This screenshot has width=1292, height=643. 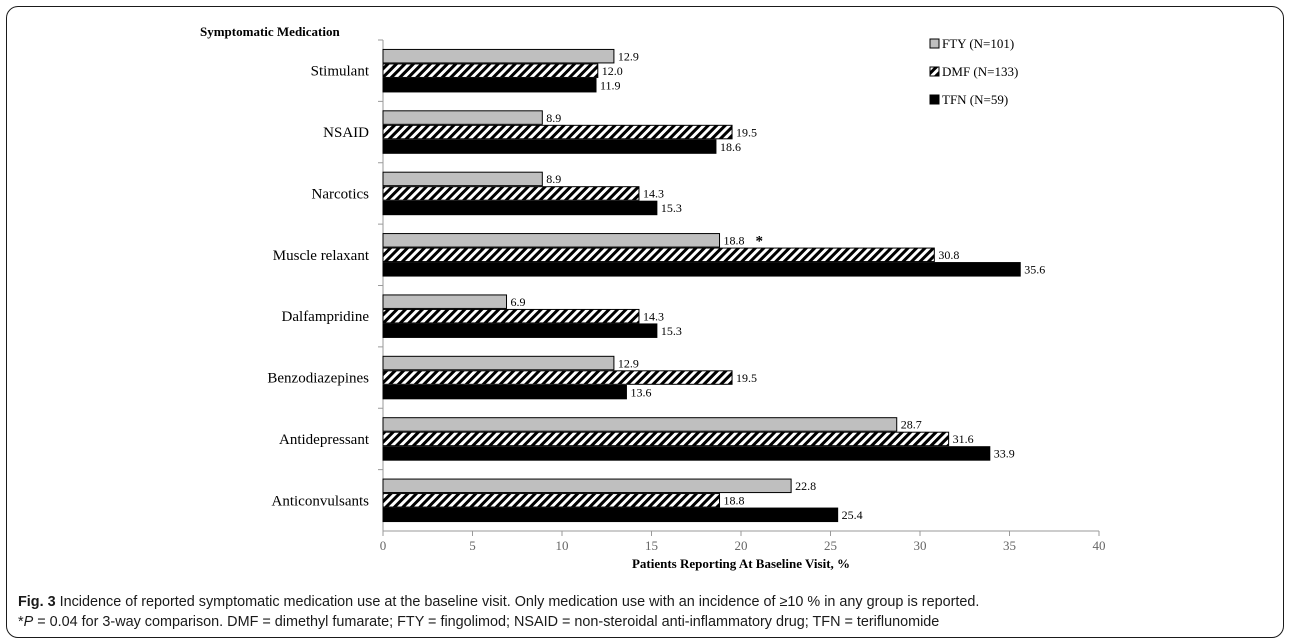 I want to click on category-label-muscle-relaxant: Muscle relaxant, so click(x=321, y=256).